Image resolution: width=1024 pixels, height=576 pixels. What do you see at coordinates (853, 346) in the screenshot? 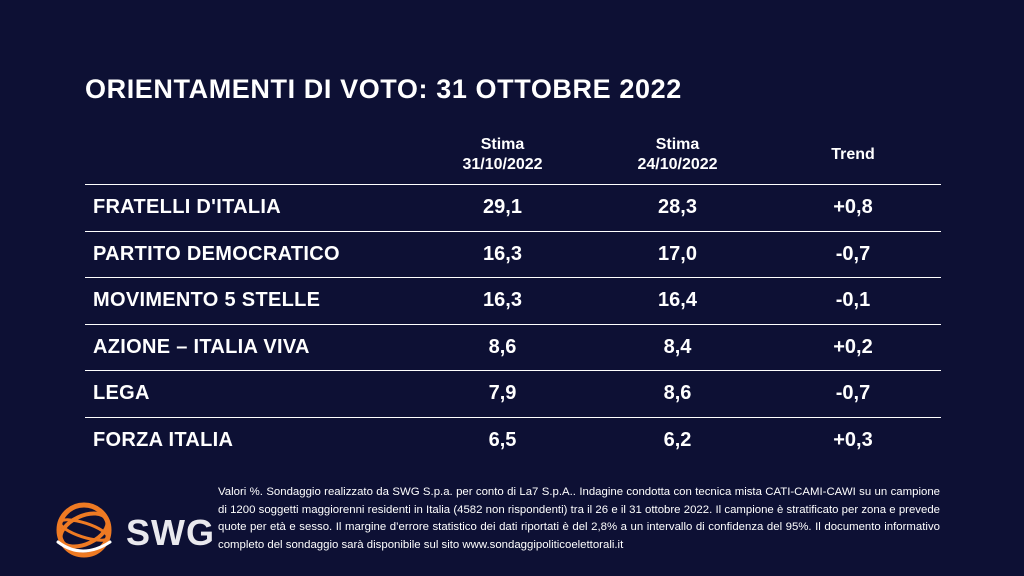
I see `trend-value: +0,2` at bounding box center [853, 346].